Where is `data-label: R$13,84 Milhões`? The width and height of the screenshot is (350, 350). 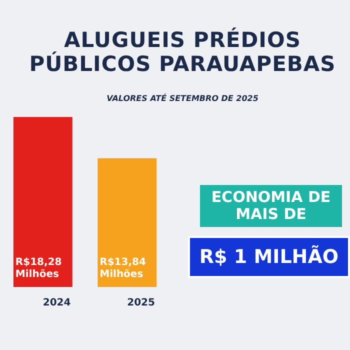
data-label: R$13,84 Milhões is located at coordinates (123, 268).